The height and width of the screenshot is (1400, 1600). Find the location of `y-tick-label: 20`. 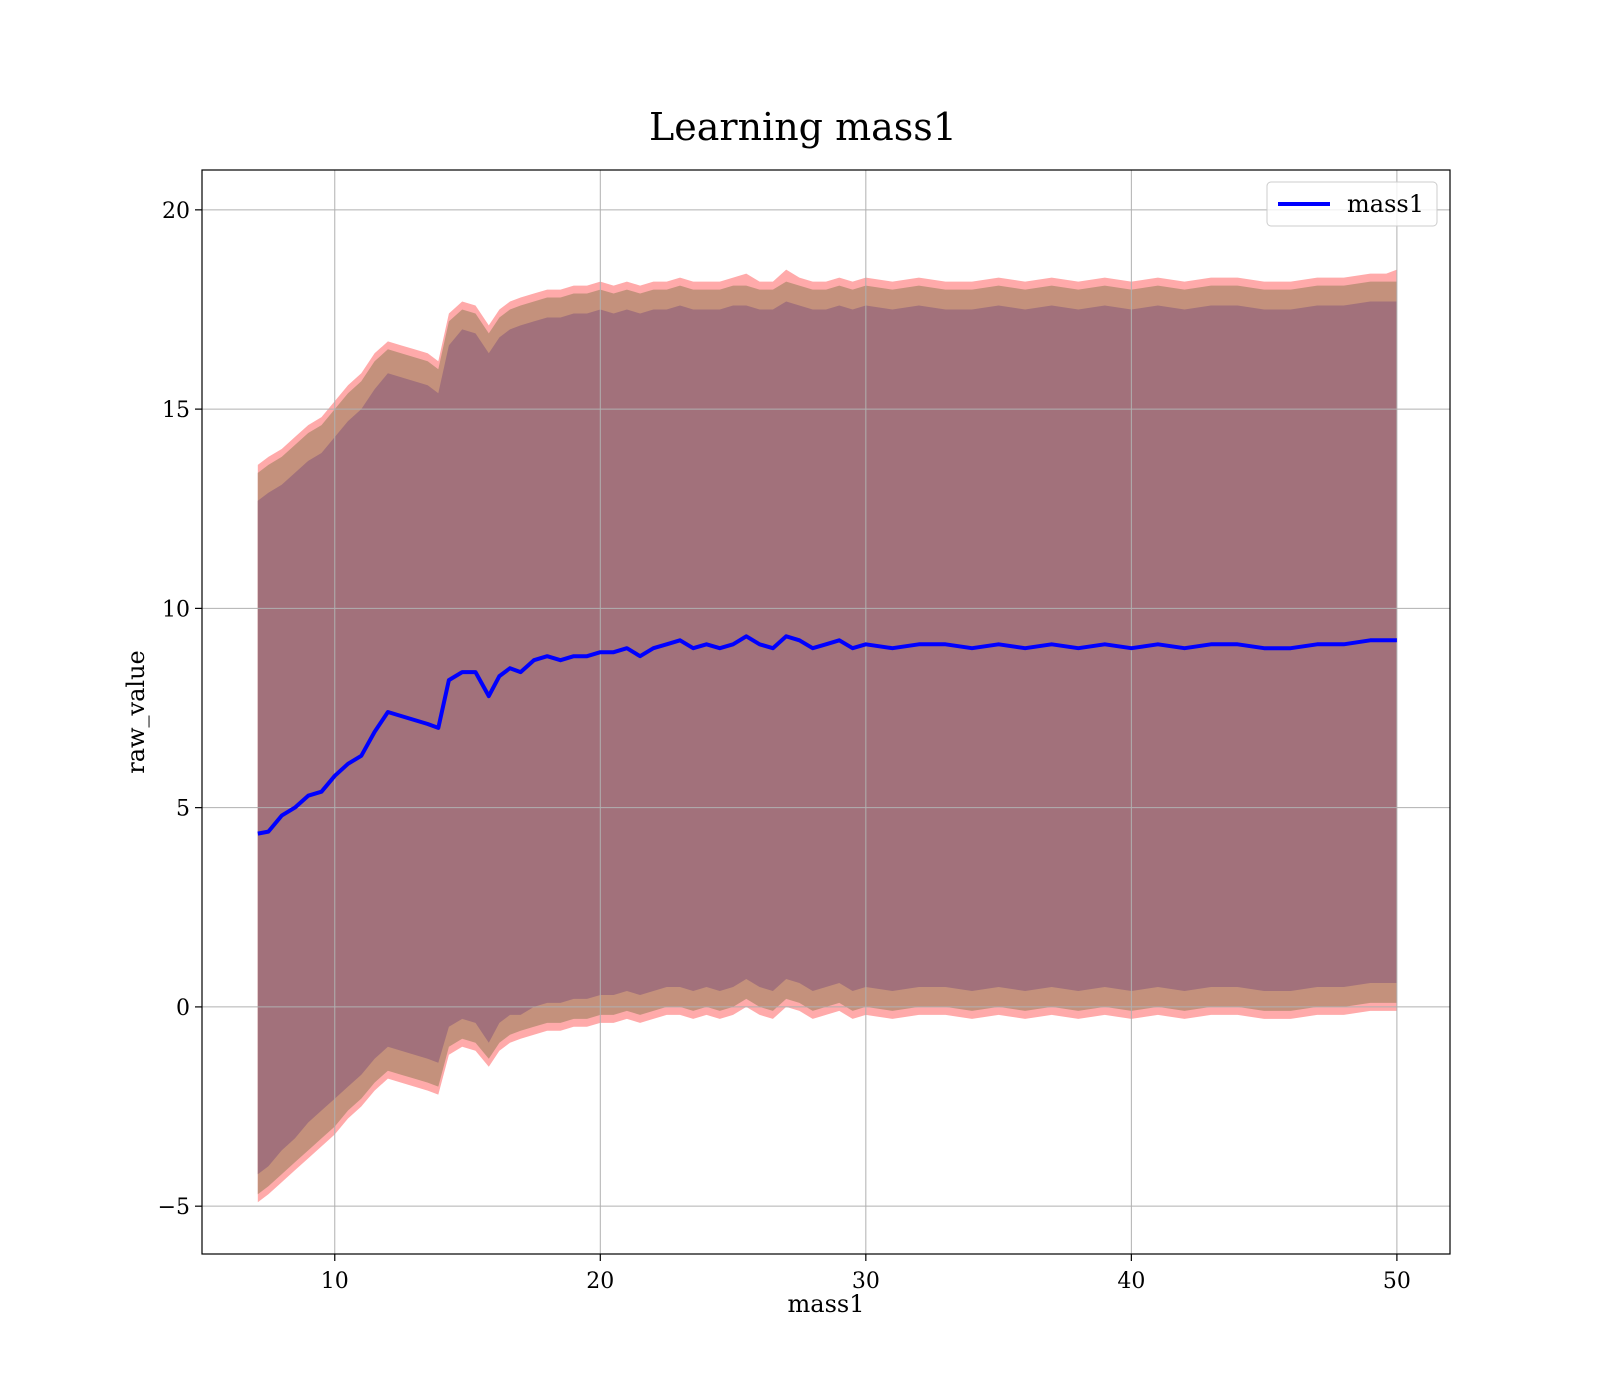

y-tick-label: 20 is located at coordinates (176, 211).